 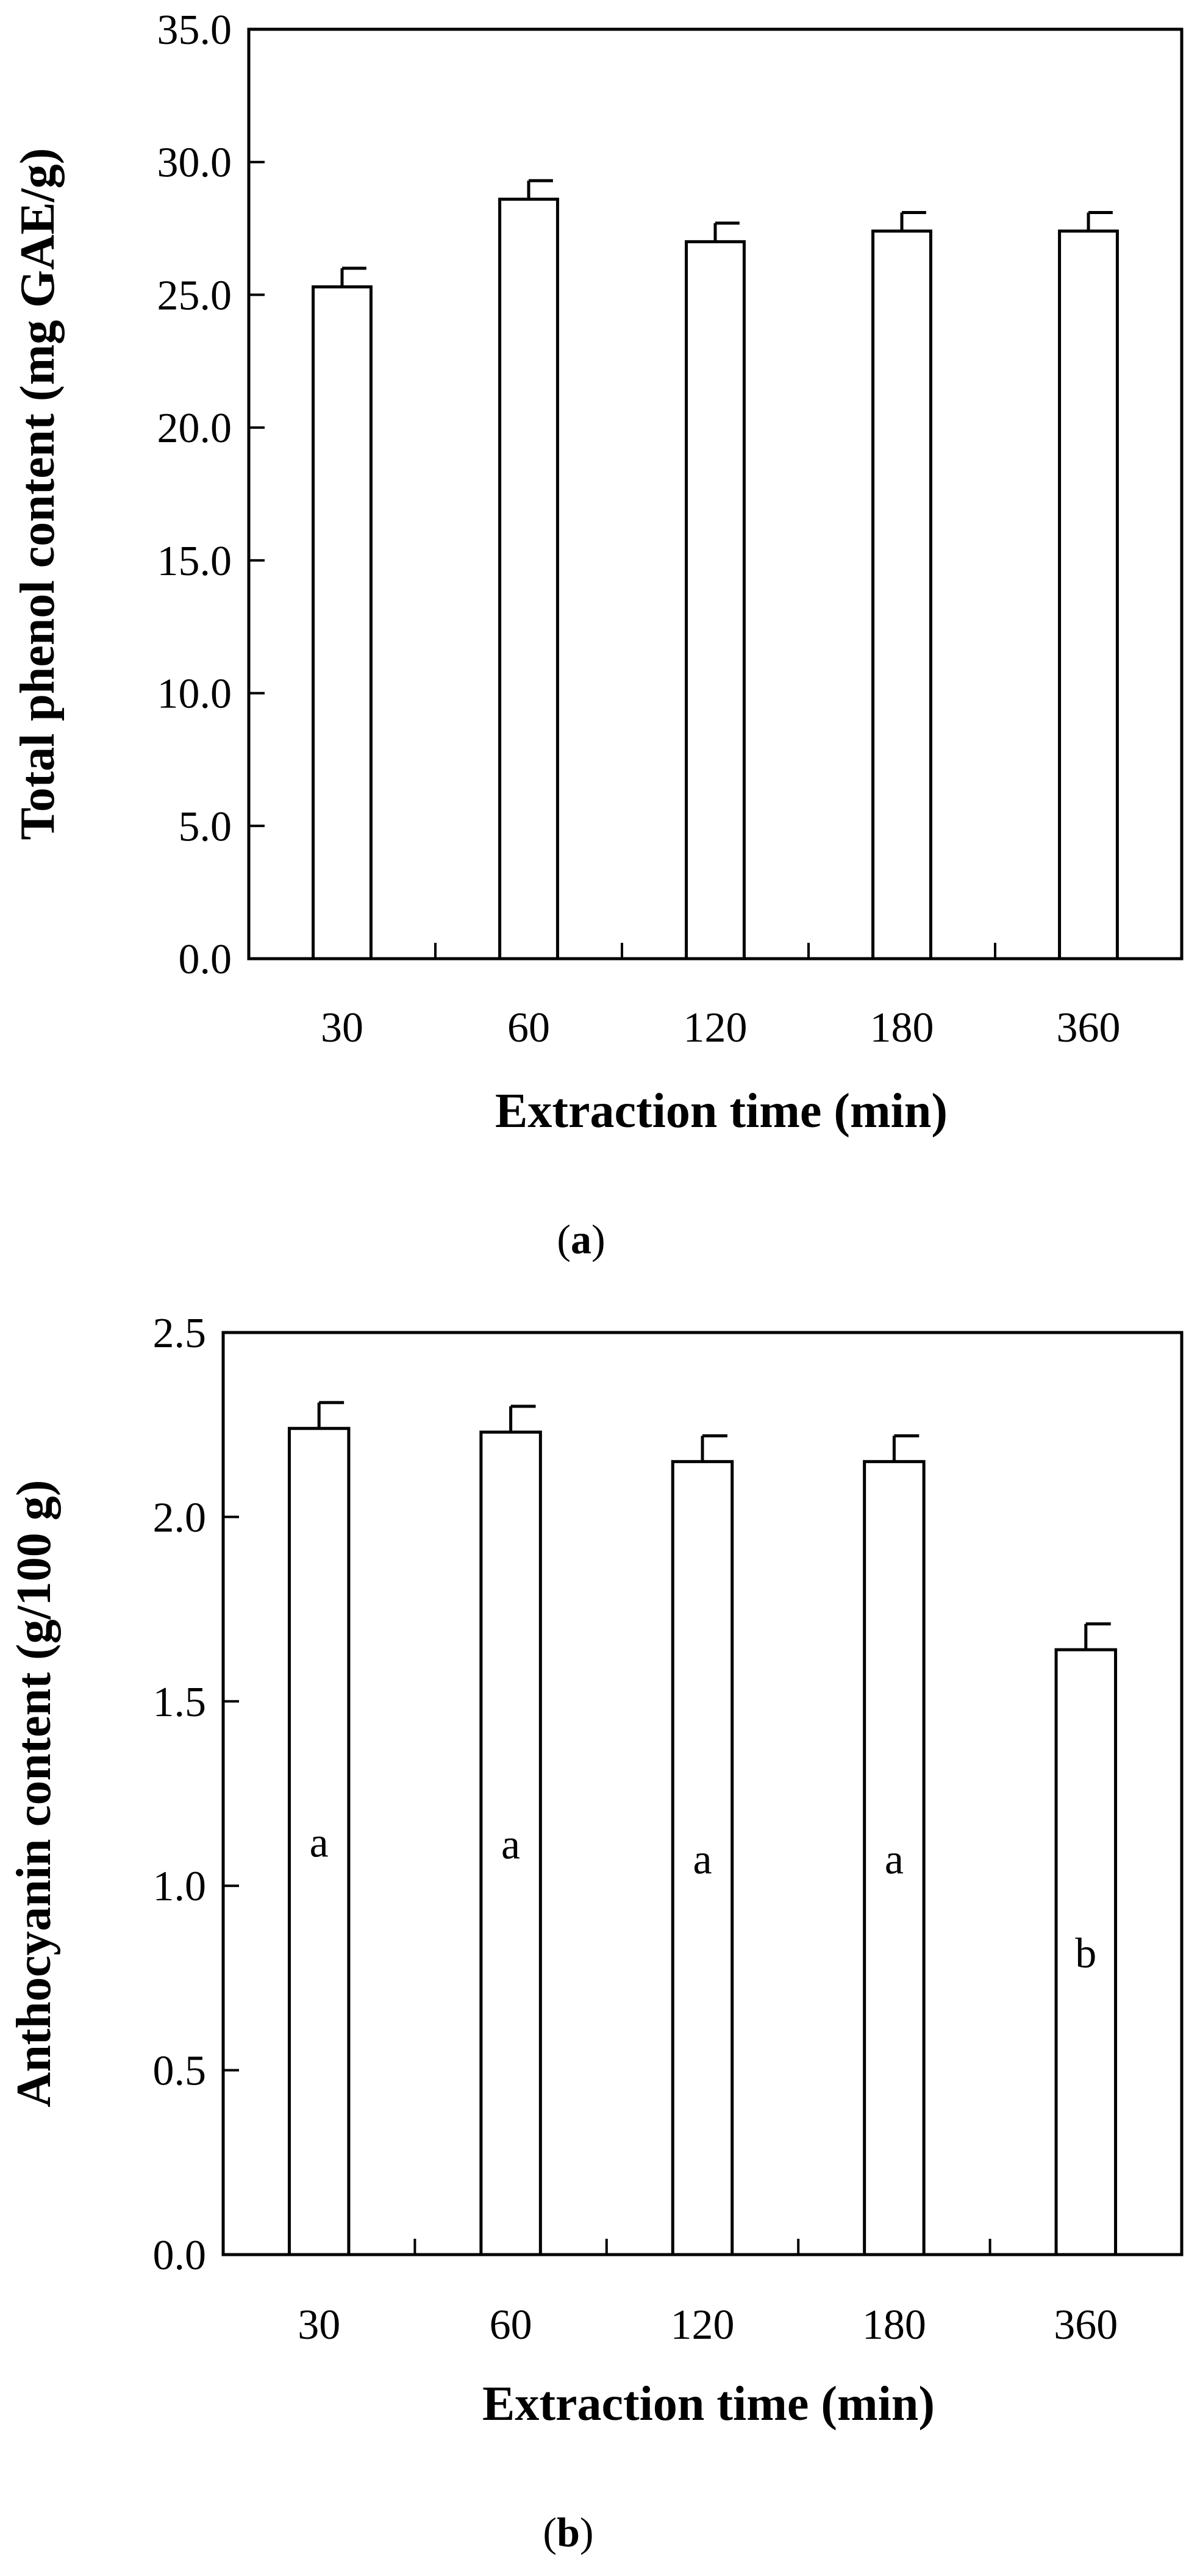 What do you see at coordinates (564, 1239) in the screenshot?
I see `panel-a-panel-label-open: (` at bounding box center [564, 1239].